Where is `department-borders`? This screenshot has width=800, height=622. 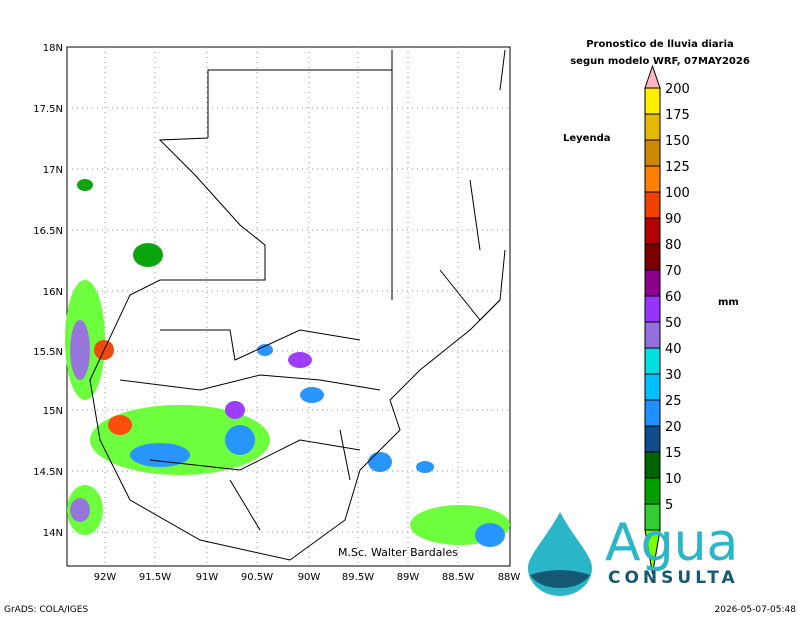 department-borders is located at coordinates (250, 430).